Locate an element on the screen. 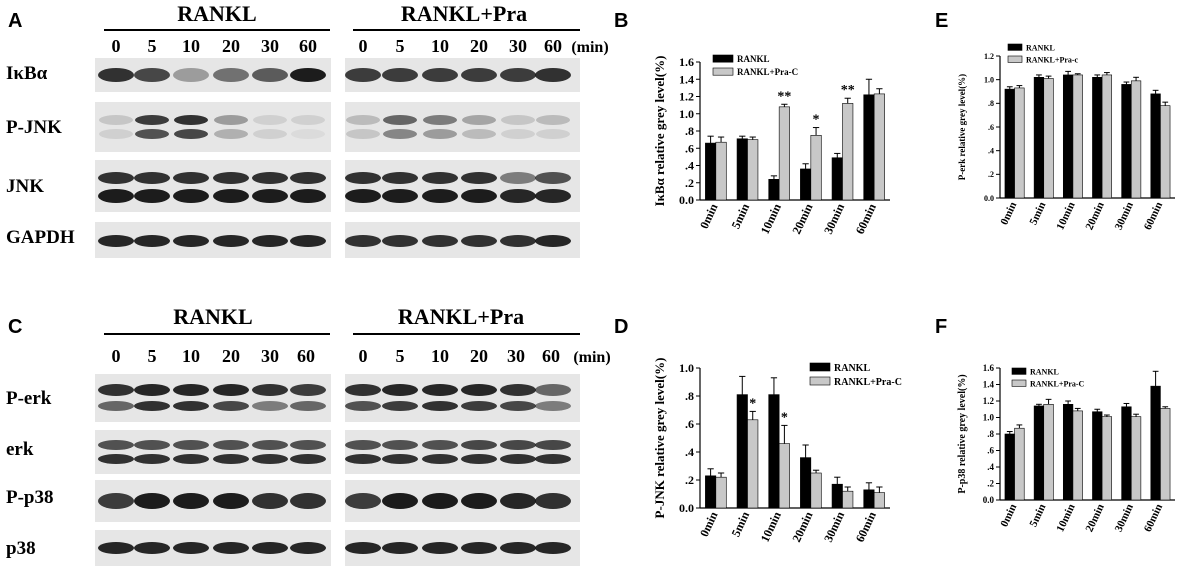  y-tick-label: .8 is located at coordinates (990, 434).